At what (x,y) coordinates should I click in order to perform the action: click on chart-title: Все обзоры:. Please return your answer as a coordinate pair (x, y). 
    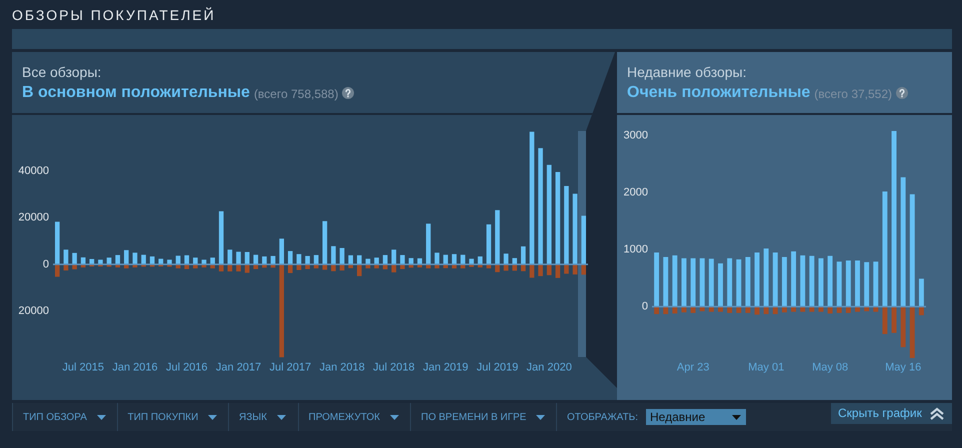
    Looking at the image, I should click on (62, 72).